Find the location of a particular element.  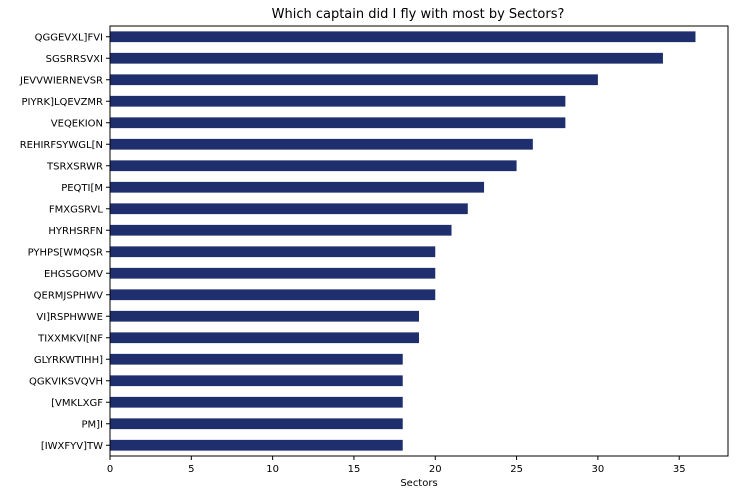

y-tick-label: VEQEKION is located at coordinates (77, 123).